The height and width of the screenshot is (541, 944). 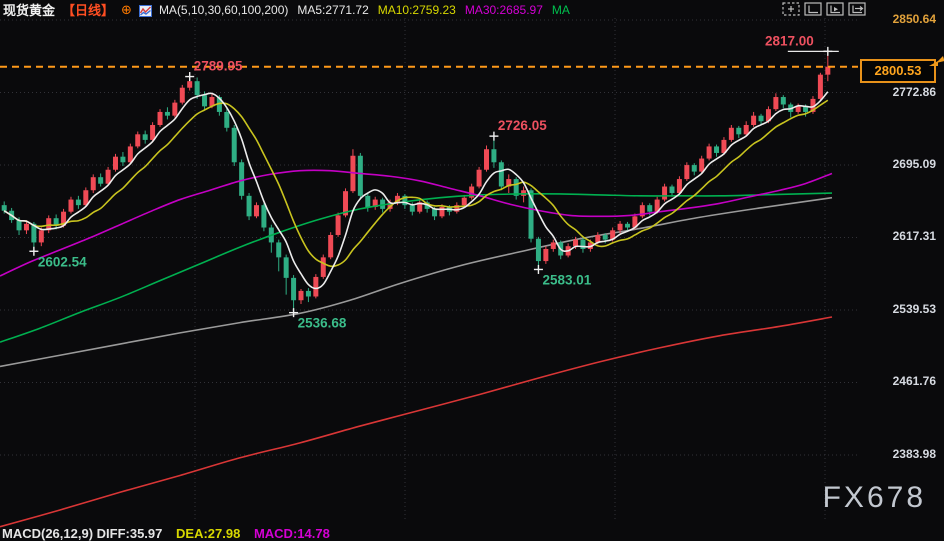 I want to click on extreme-price-label: 2602.54, so click(x=62, y=261).